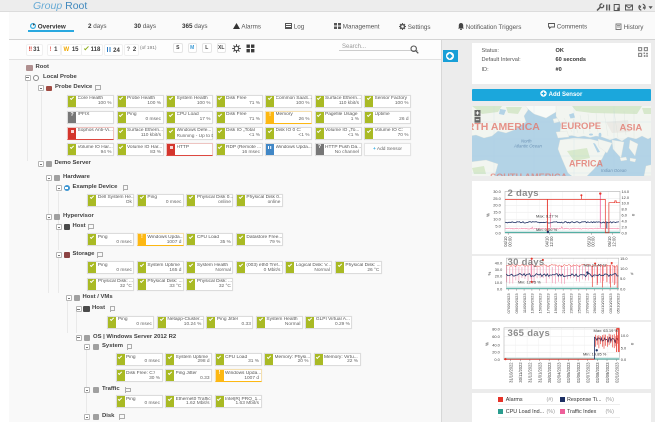 The height and width of the screenshot is (422, 655). I want to click on svg-text: 27/09/2023, so click(586, 303).